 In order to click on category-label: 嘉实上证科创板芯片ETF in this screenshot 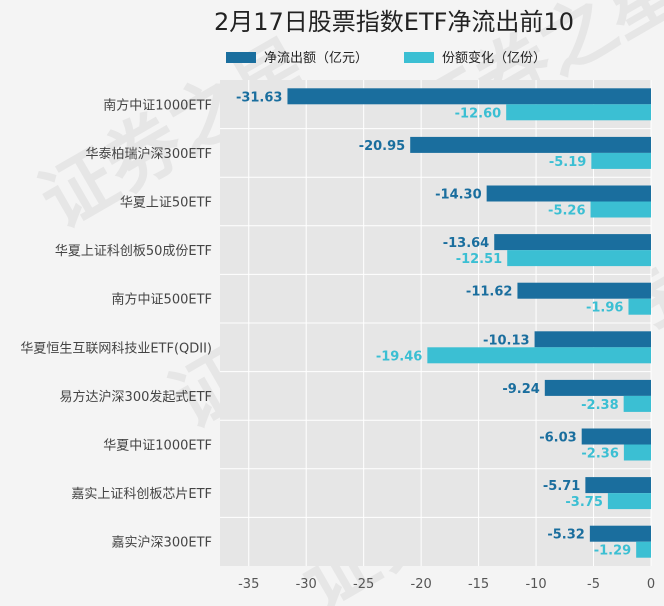, I will do `click(141, 494)`.